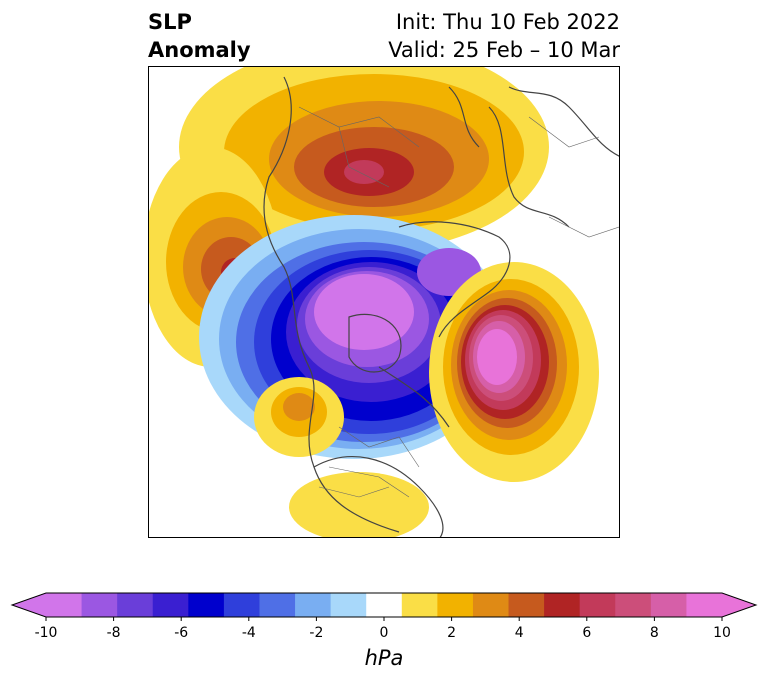 The image size is (768, 684). I want to click on title-line-1: SLP, so click(170, 22).